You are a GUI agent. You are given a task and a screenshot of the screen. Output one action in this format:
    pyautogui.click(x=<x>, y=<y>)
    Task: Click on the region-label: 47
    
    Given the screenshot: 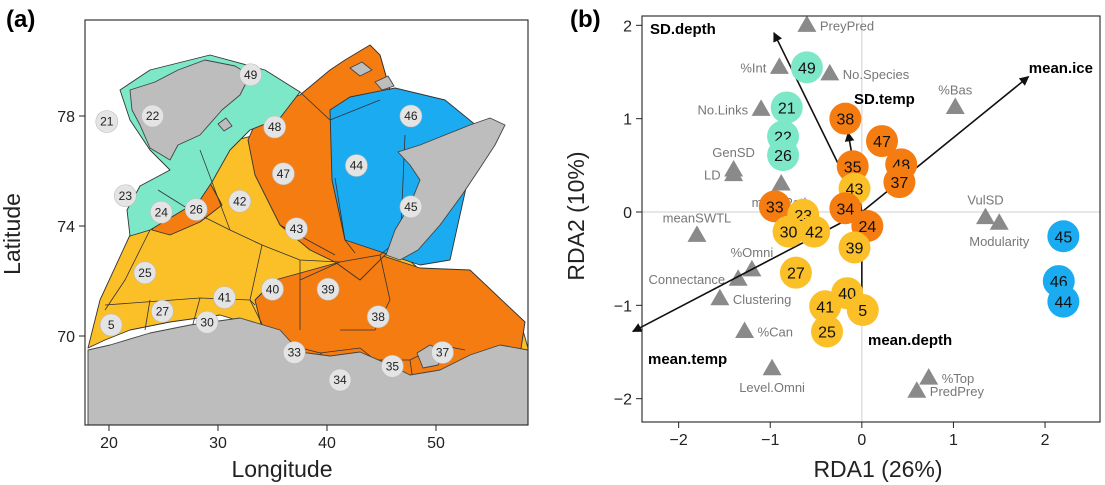 What is the action you would take?
    pyautogui.click(x=284, y=174)
    